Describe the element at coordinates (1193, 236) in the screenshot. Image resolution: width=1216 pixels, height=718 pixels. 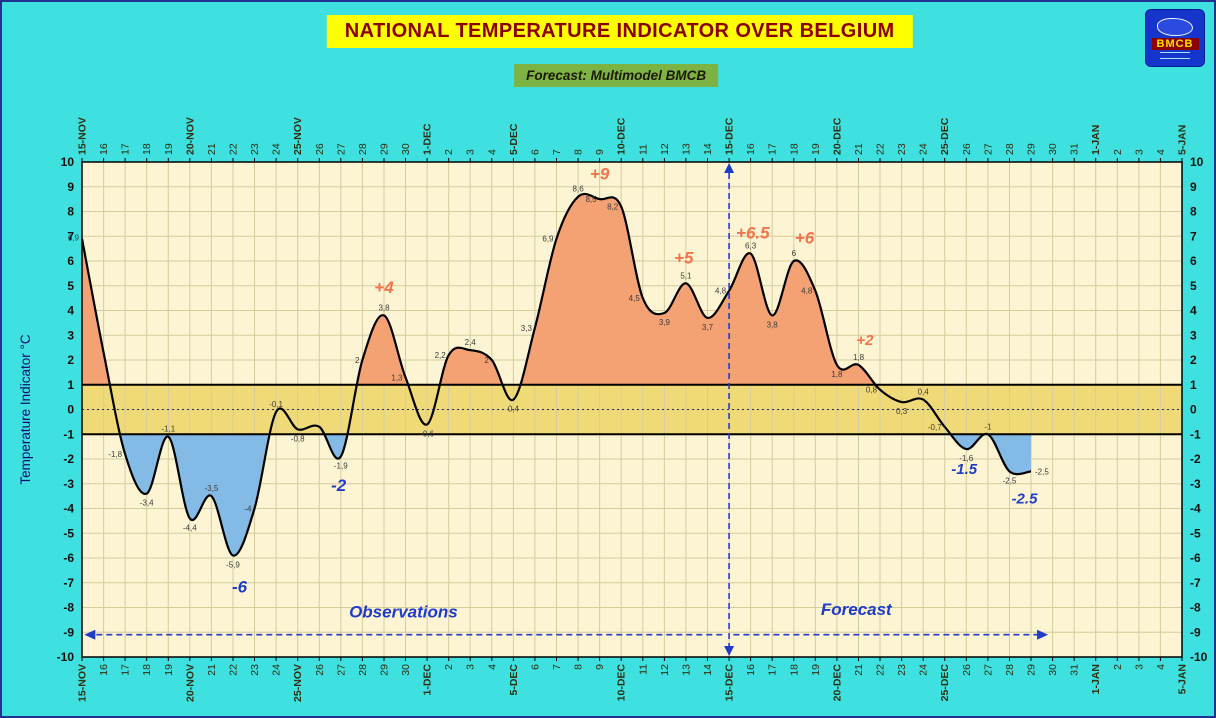
I see `svg-text: 7` at that location.